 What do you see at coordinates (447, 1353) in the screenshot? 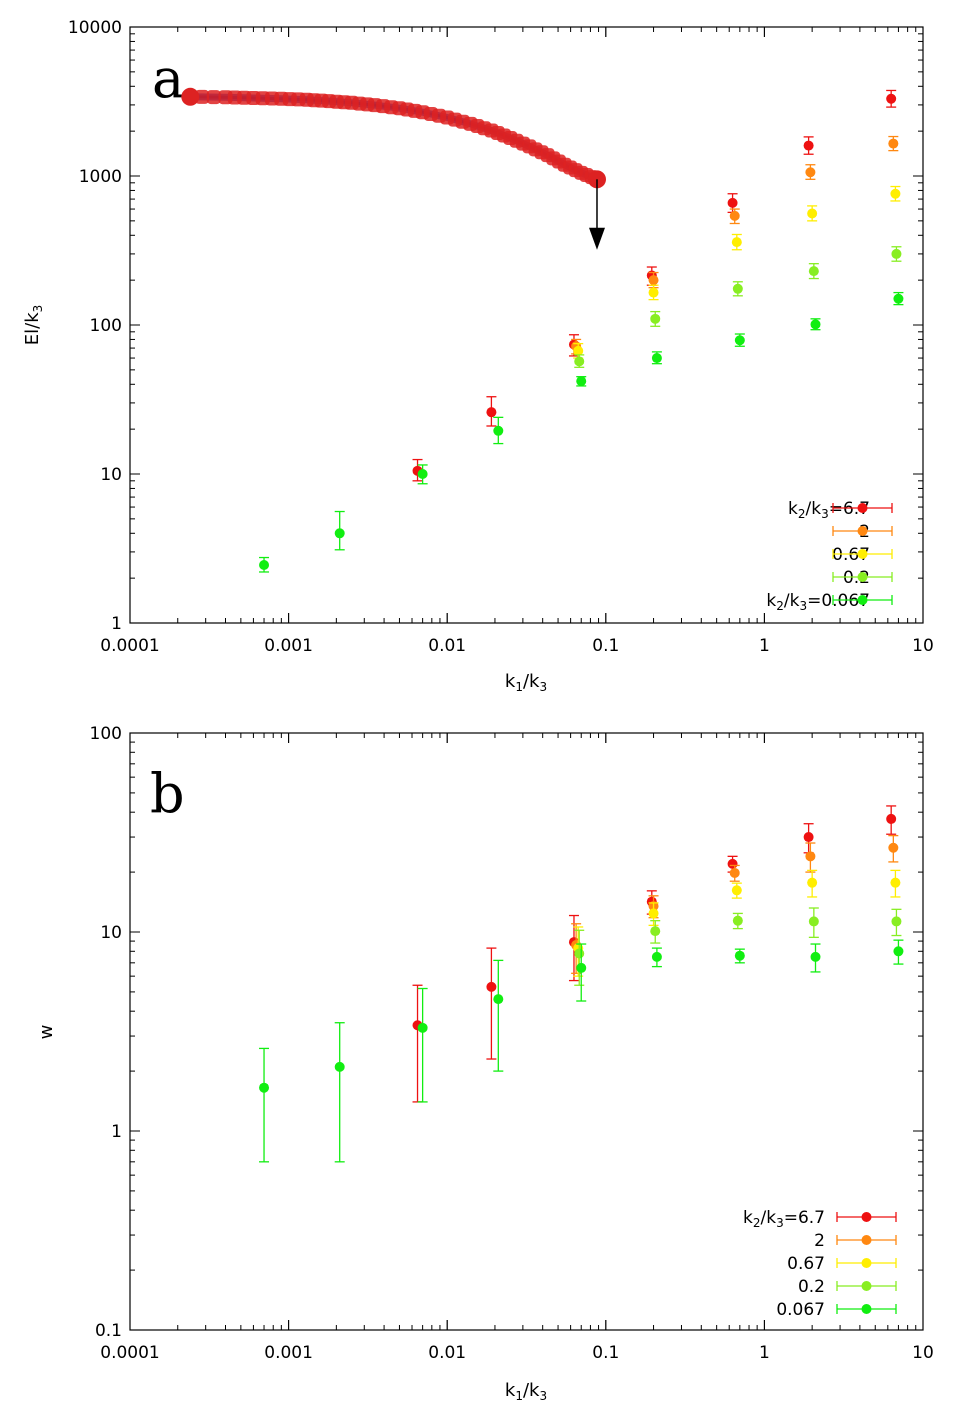
I see `panel-b-x-tick-label: 0.01` at bounding box center [447, 1353].